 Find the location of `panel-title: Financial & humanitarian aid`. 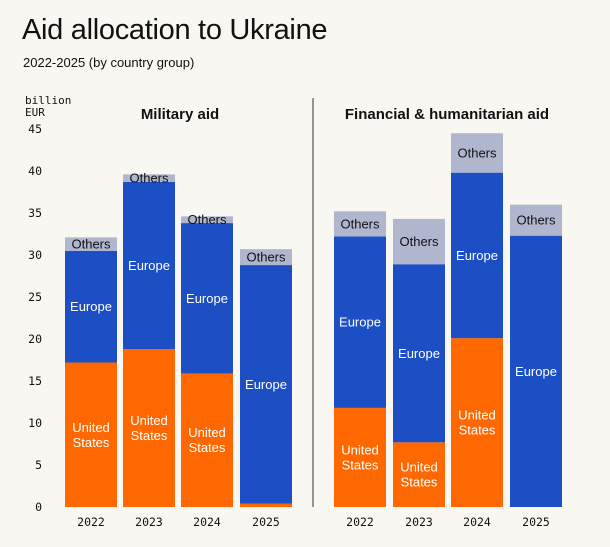

panel-title: Financial & humanitarian aid is located at coordinates (447, 114).